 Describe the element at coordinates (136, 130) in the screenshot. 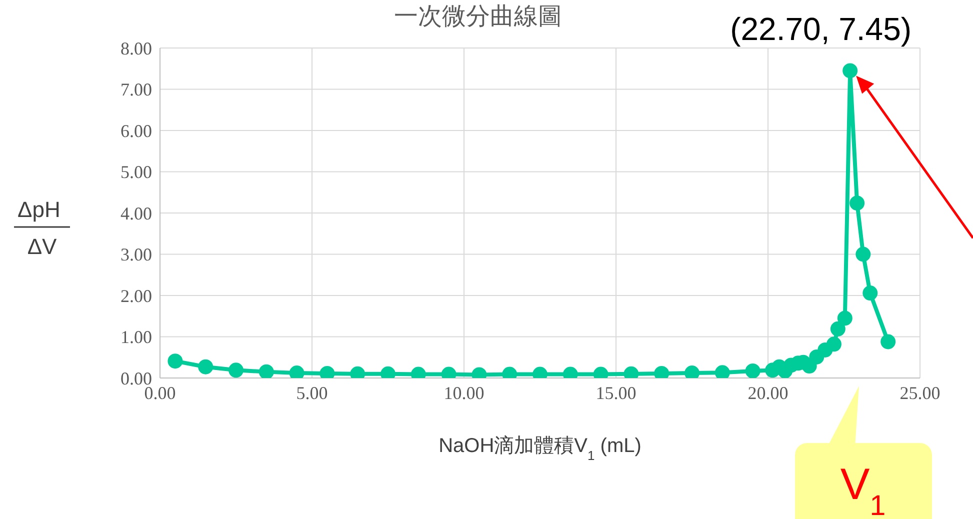

I see `y-tick-label: 6.00` at that location.